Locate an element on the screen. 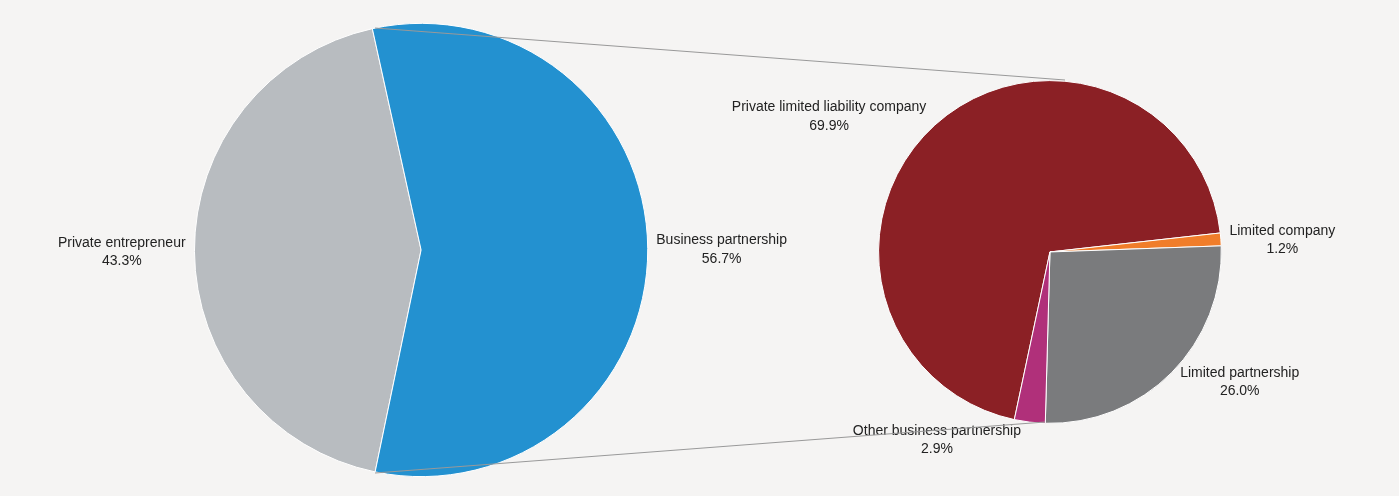 The image size is (1399, 496). data-label: 69.9% is located at coordinates (829, 124).